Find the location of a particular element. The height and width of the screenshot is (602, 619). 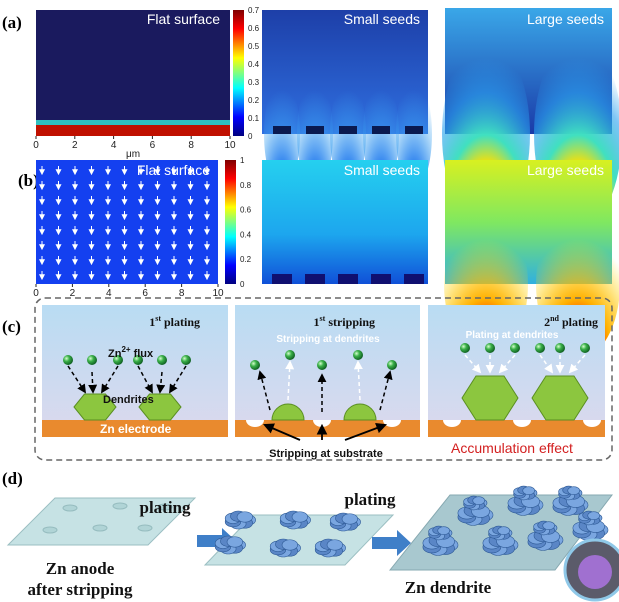

panel-label: (c) is located at coordinates (11, 326).